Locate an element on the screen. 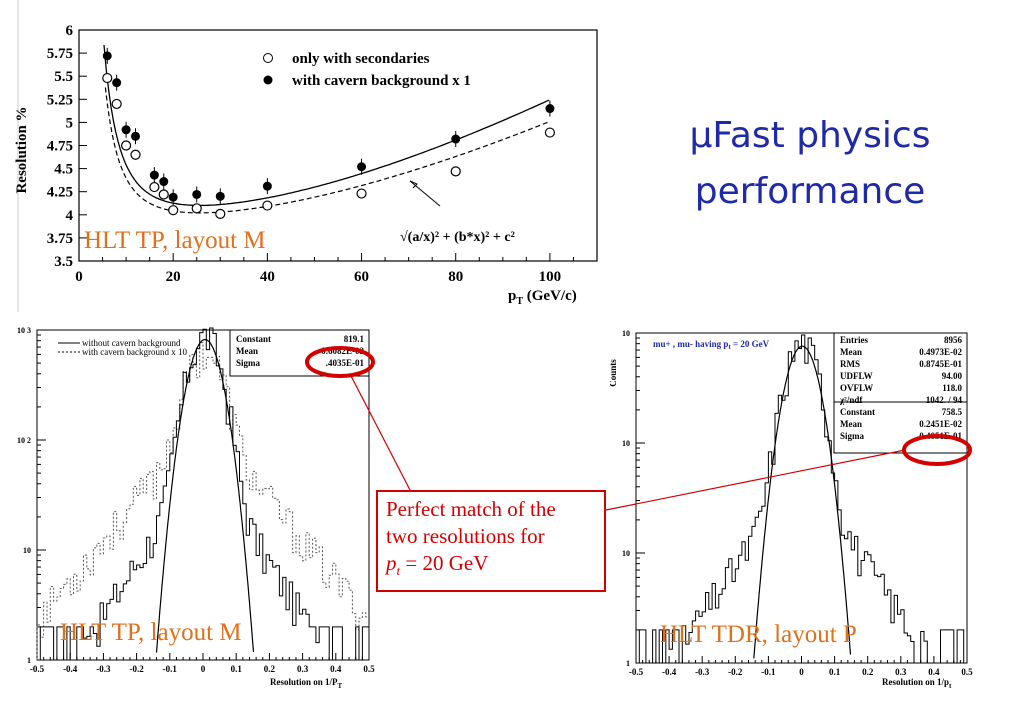 This screenshot has width=1023, height=708. stats-value: 758.5 is located at coordinates (952, 412).